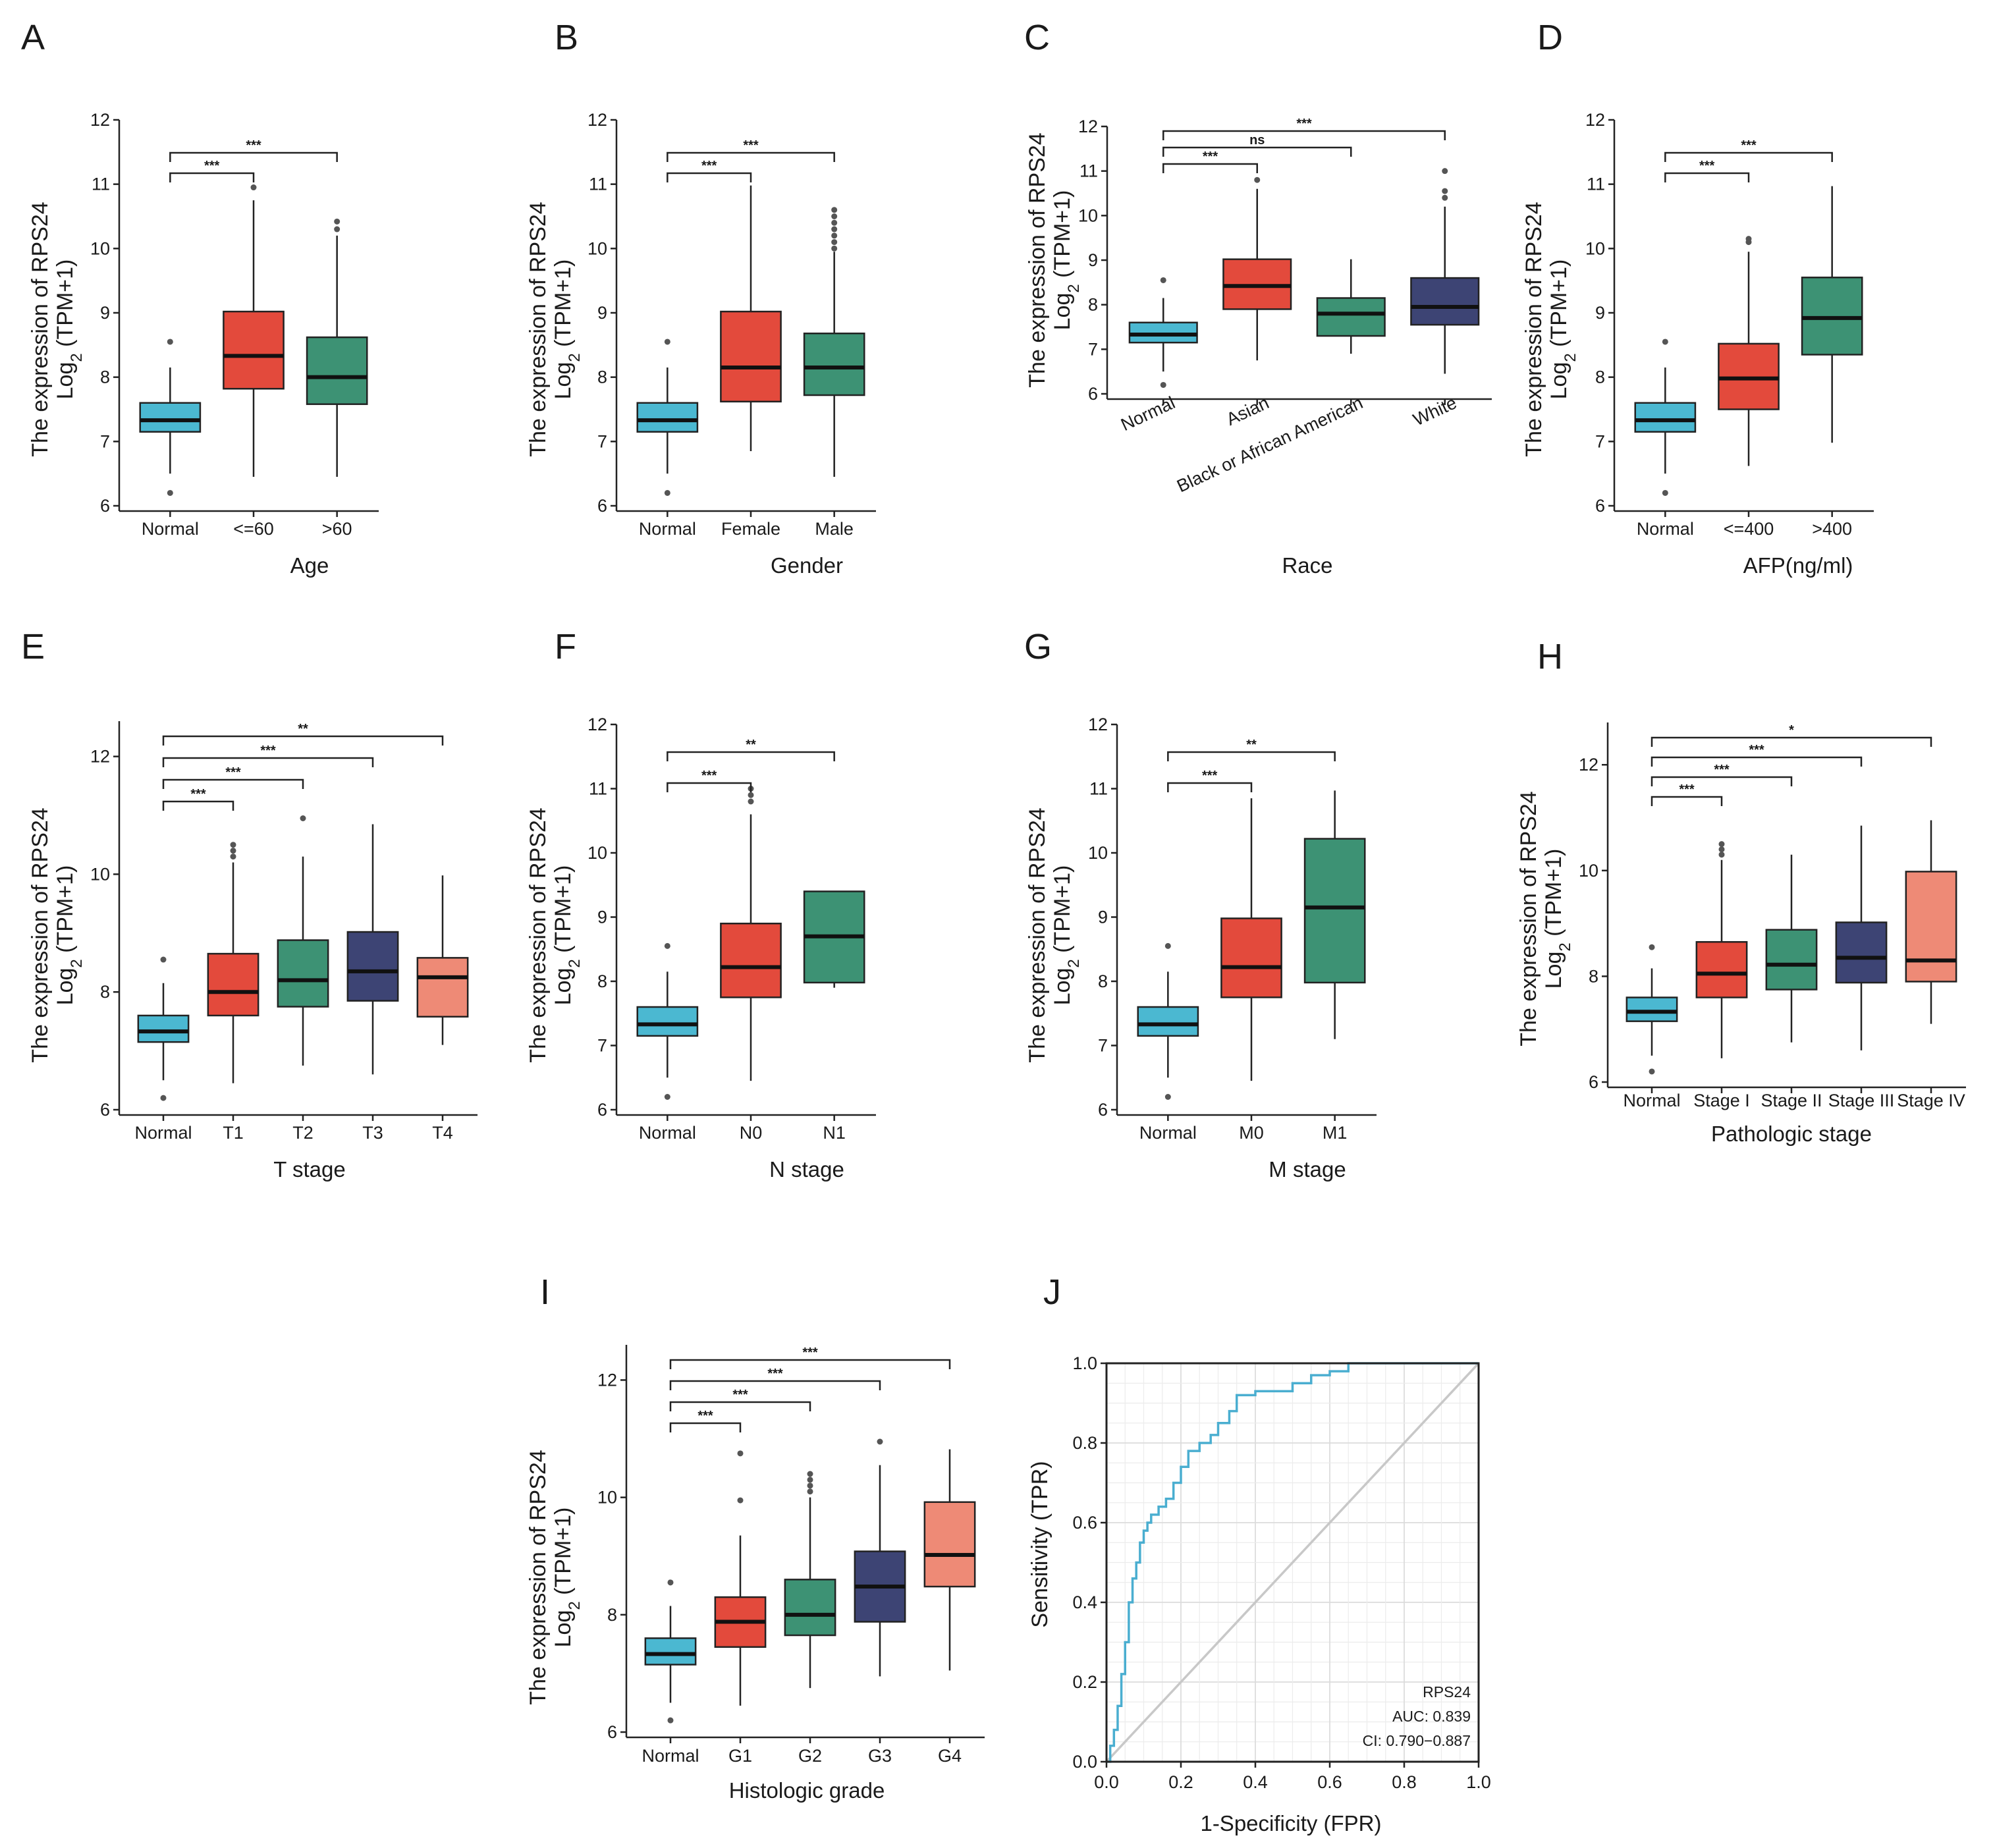 The image size is (1993, 1848). Describe the element at coordinates (1791, 1100) in the screenshot. I see `x-tick-label: Stage II` at that location.